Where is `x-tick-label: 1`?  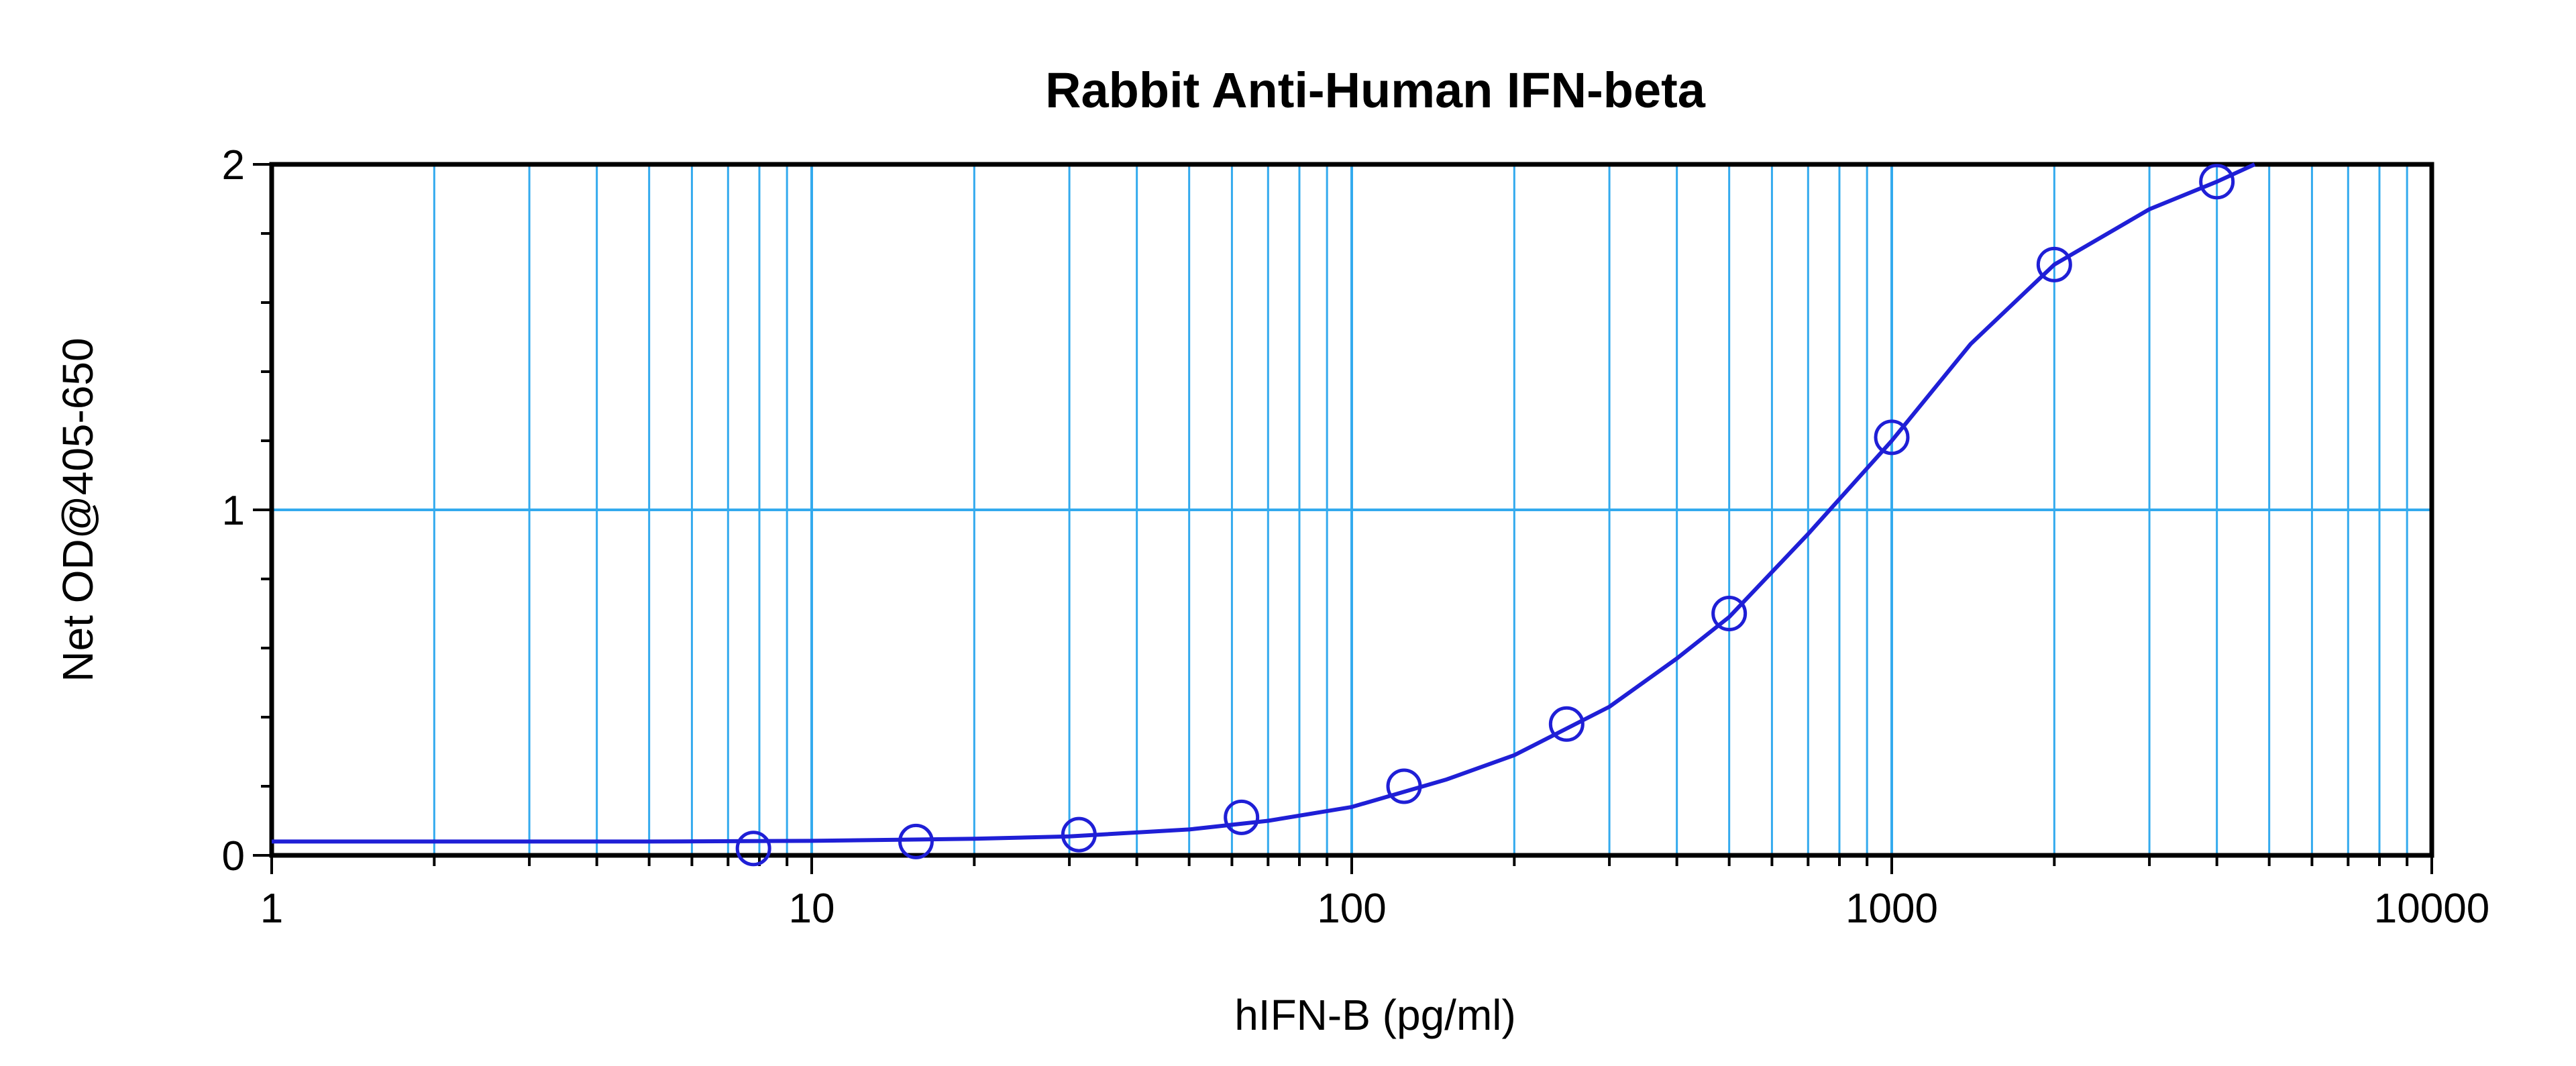 x-tick-label: 1 is located at coordinates (271, 909).